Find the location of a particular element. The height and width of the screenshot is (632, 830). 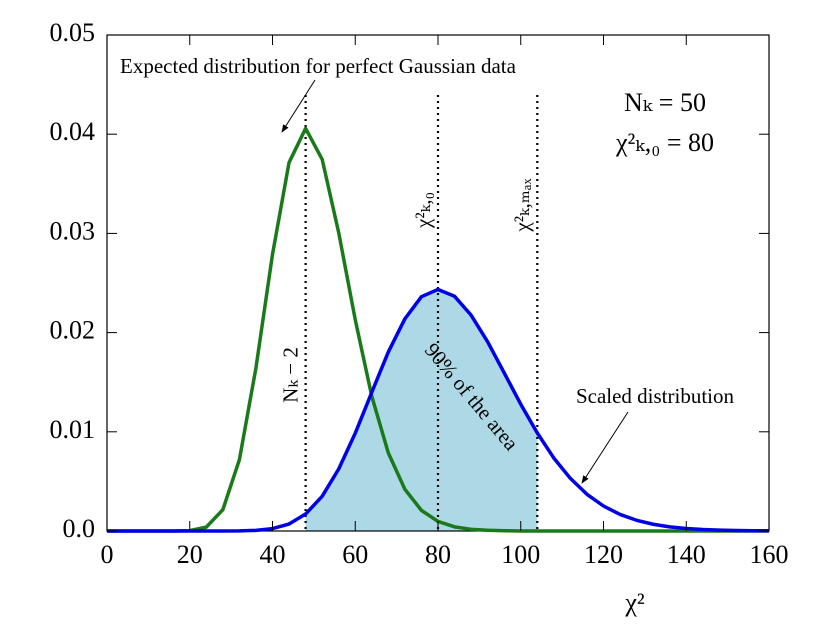

y-tick-label: 0.02 is located at coordinates (73, 330).